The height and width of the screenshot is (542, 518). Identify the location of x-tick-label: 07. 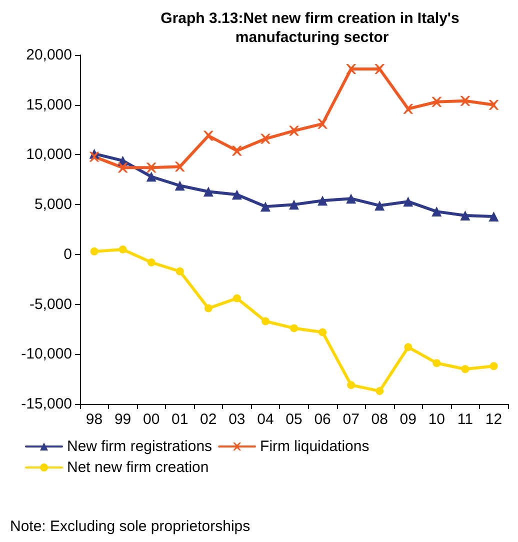
(351, 419).